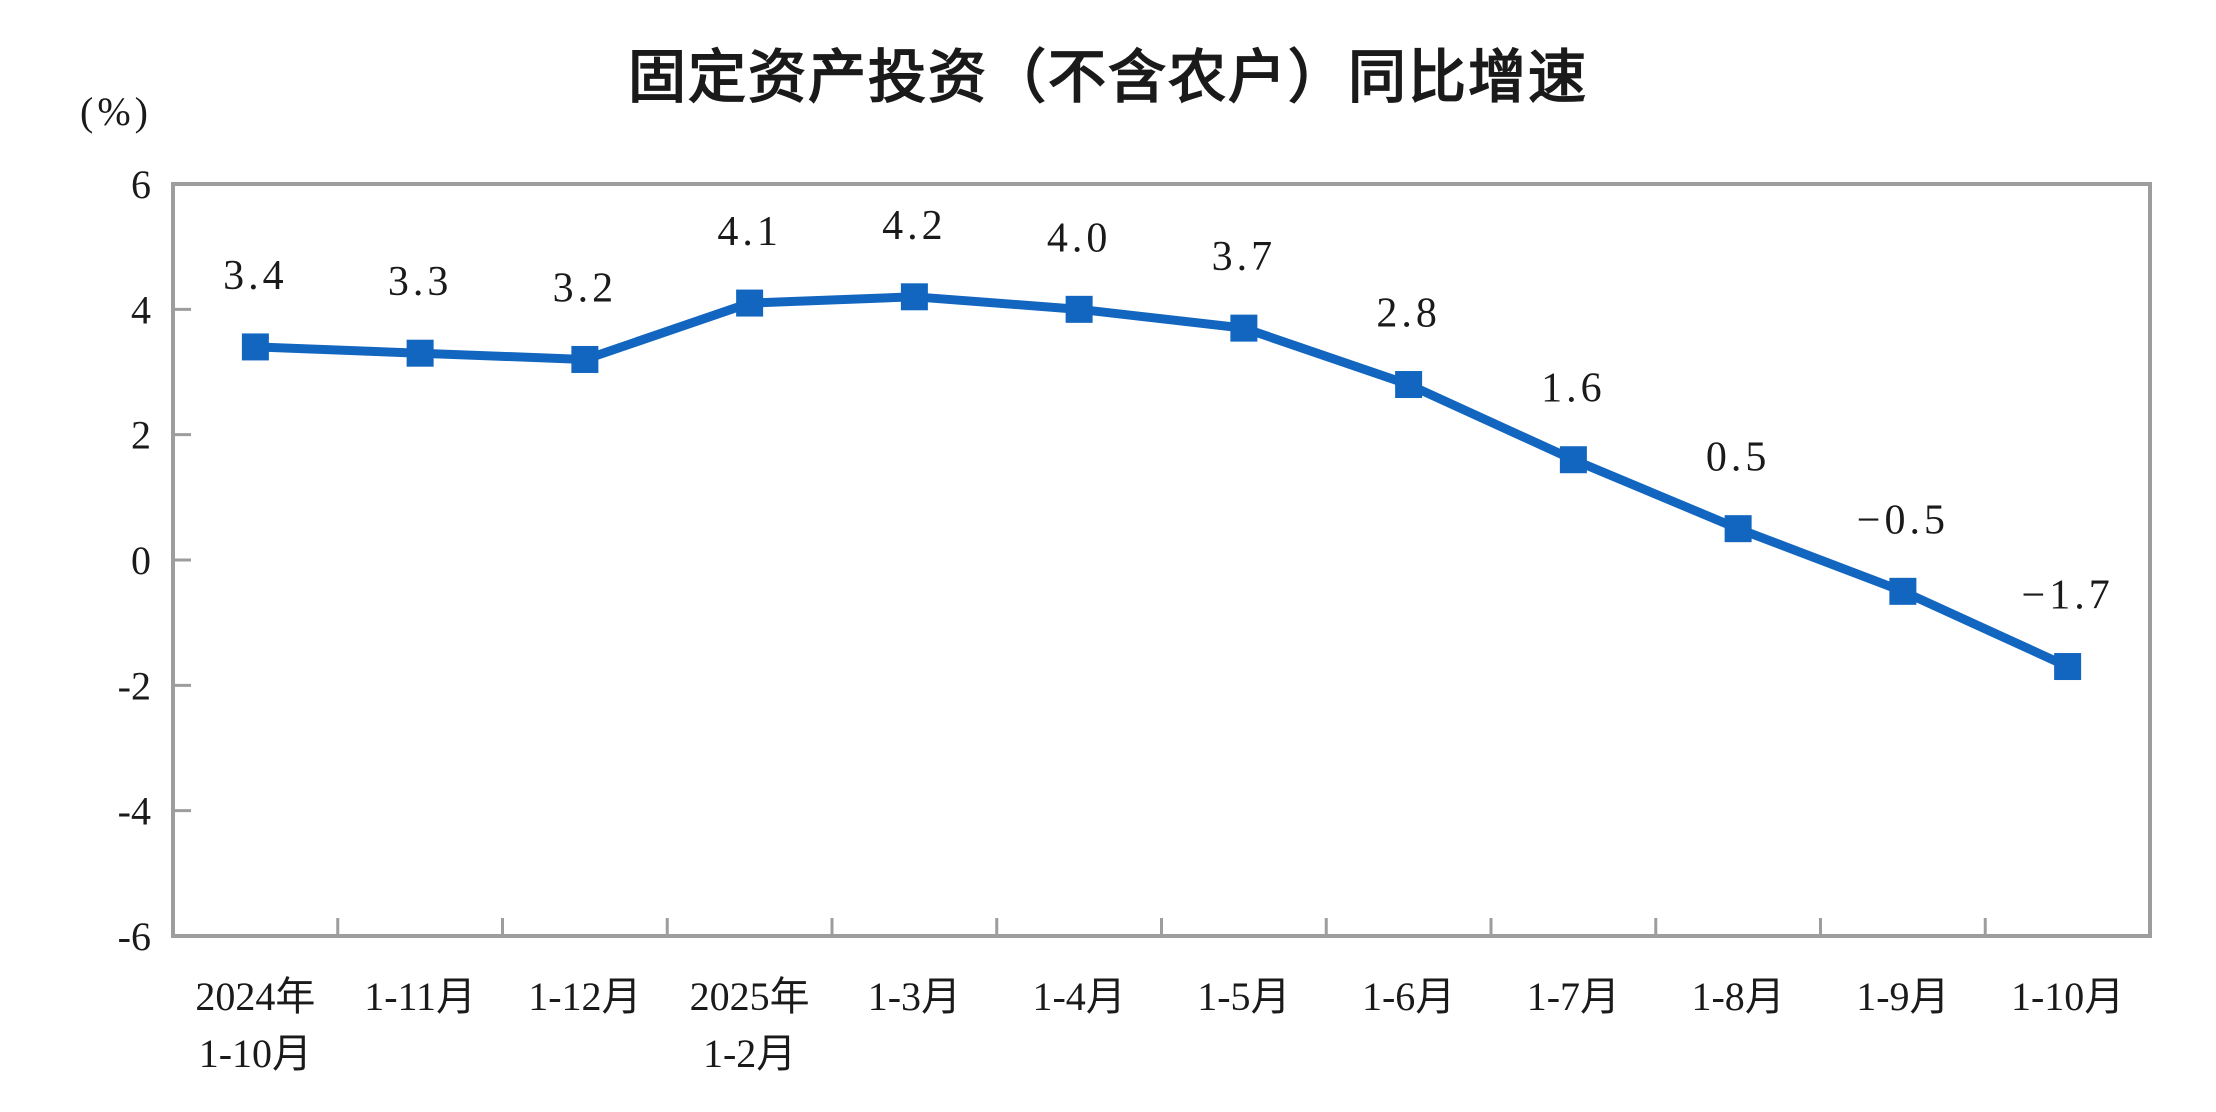  I want to click on data-point-label: 3.4, so click(255, 276).